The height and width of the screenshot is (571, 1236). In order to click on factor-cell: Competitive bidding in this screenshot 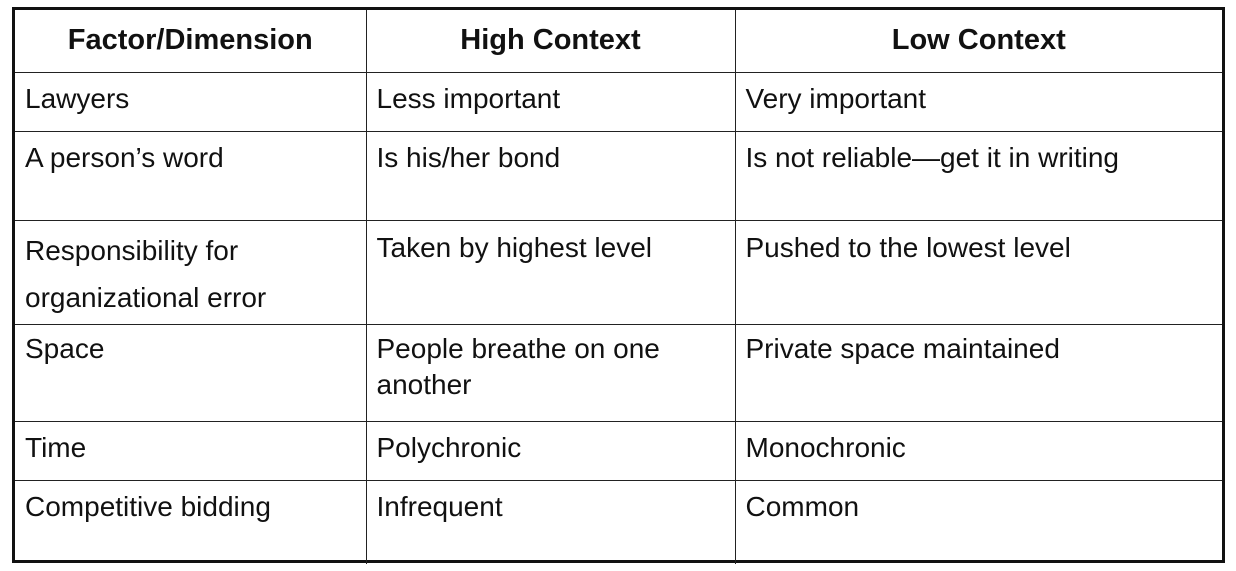, I will do `click(191, 522)`.